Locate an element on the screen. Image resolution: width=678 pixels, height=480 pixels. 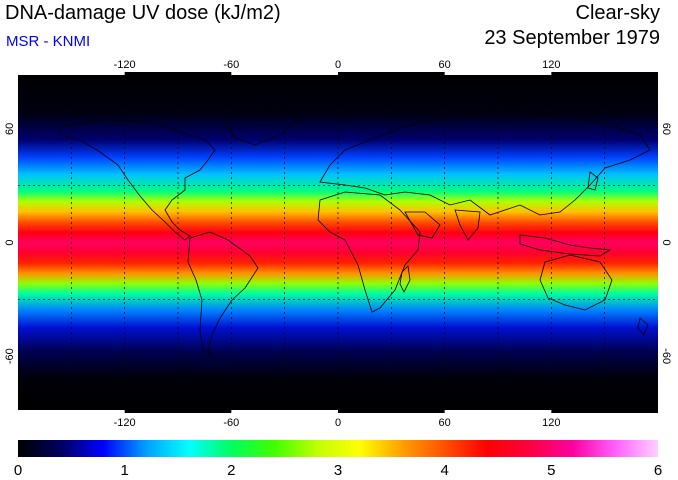
coastline-japan is located at coordinates (593, 181).